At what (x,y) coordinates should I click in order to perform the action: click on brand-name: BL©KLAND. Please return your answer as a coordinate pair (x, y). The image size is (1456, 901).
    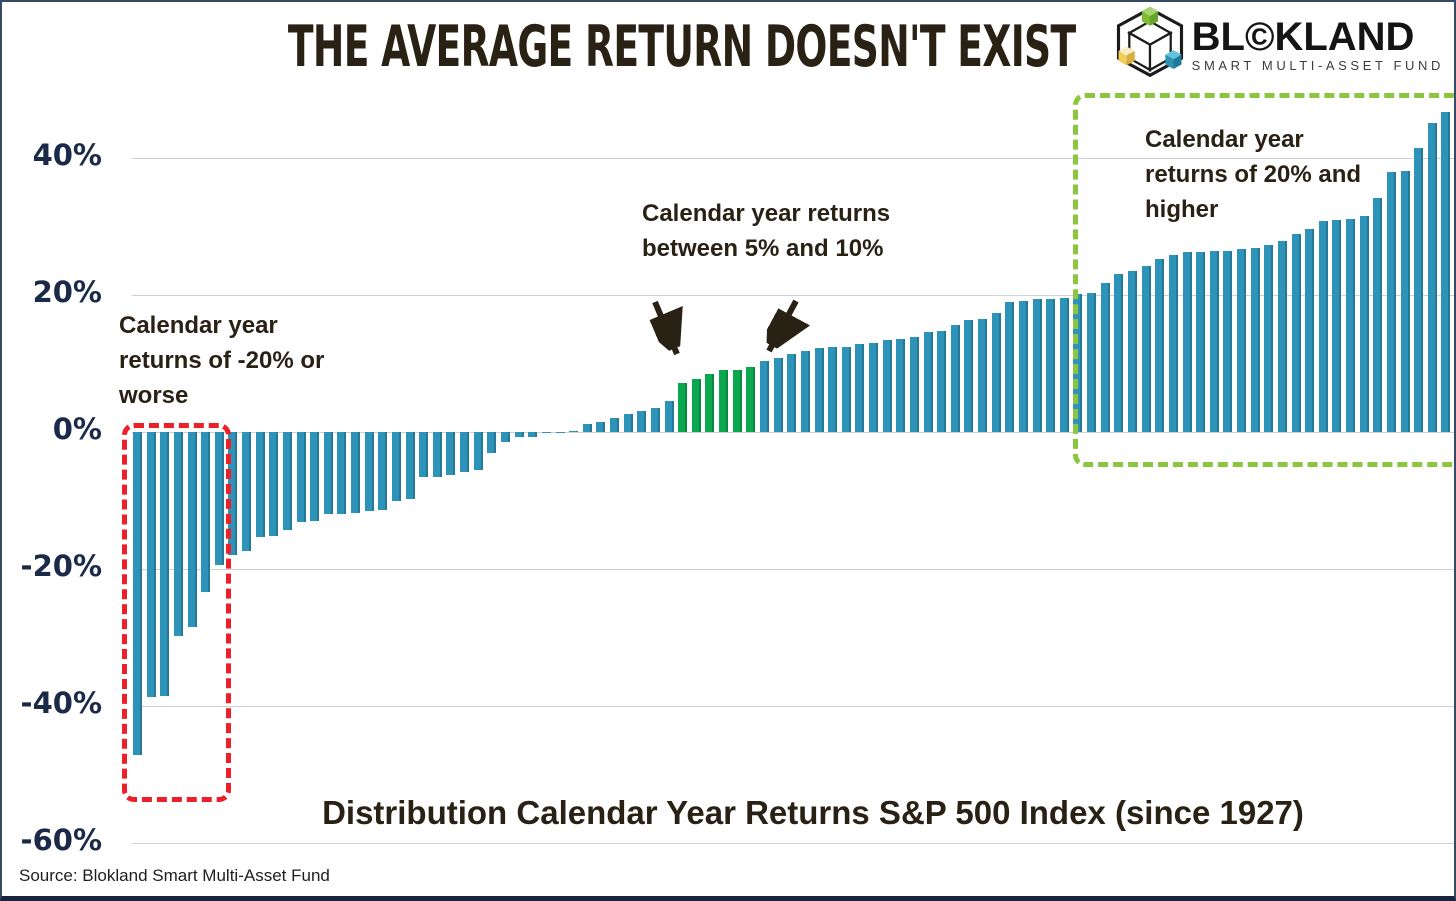
    Looking at the image, I should click on (1303, 37).